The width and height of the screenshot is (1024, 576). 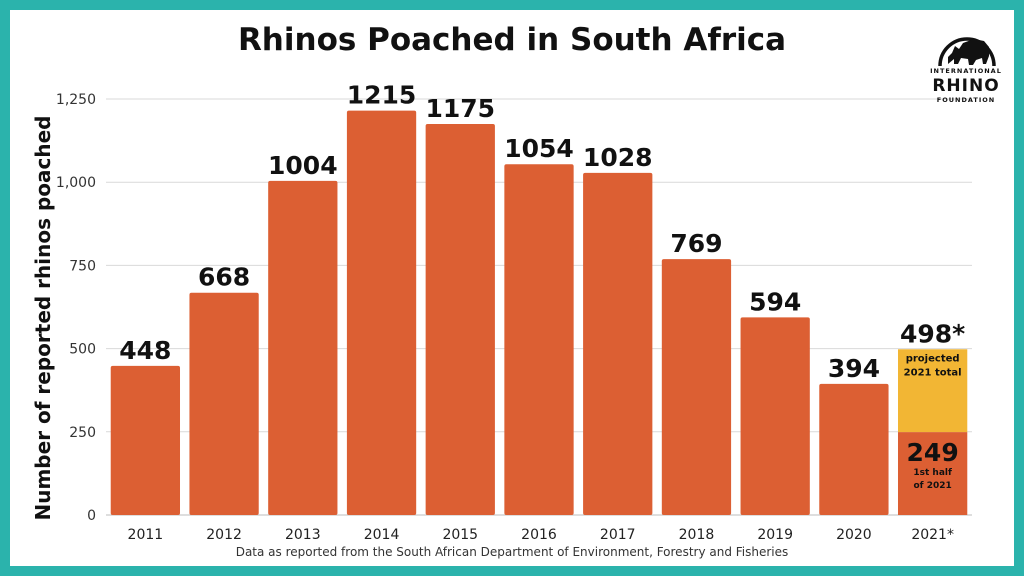 I want to click on data-label: 394, so click(x=854, y=368).